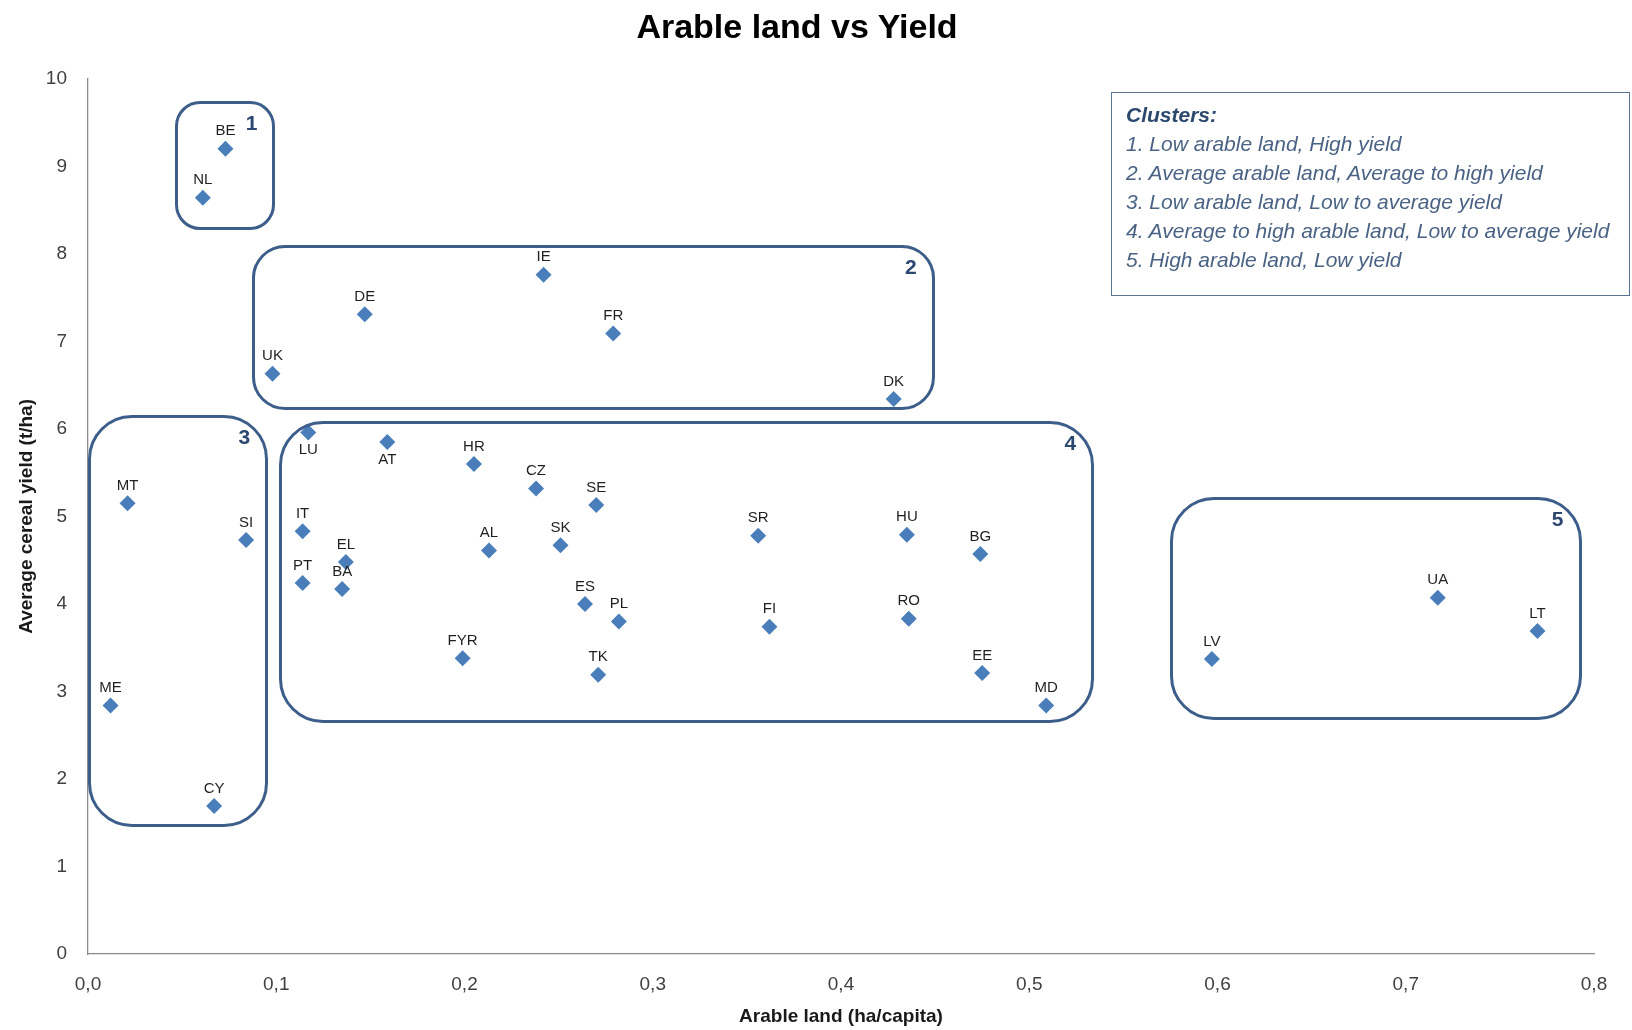 The width and height of the screenshot is (1632, 1030). I want to click on annotation: 3, so click(244, 437).